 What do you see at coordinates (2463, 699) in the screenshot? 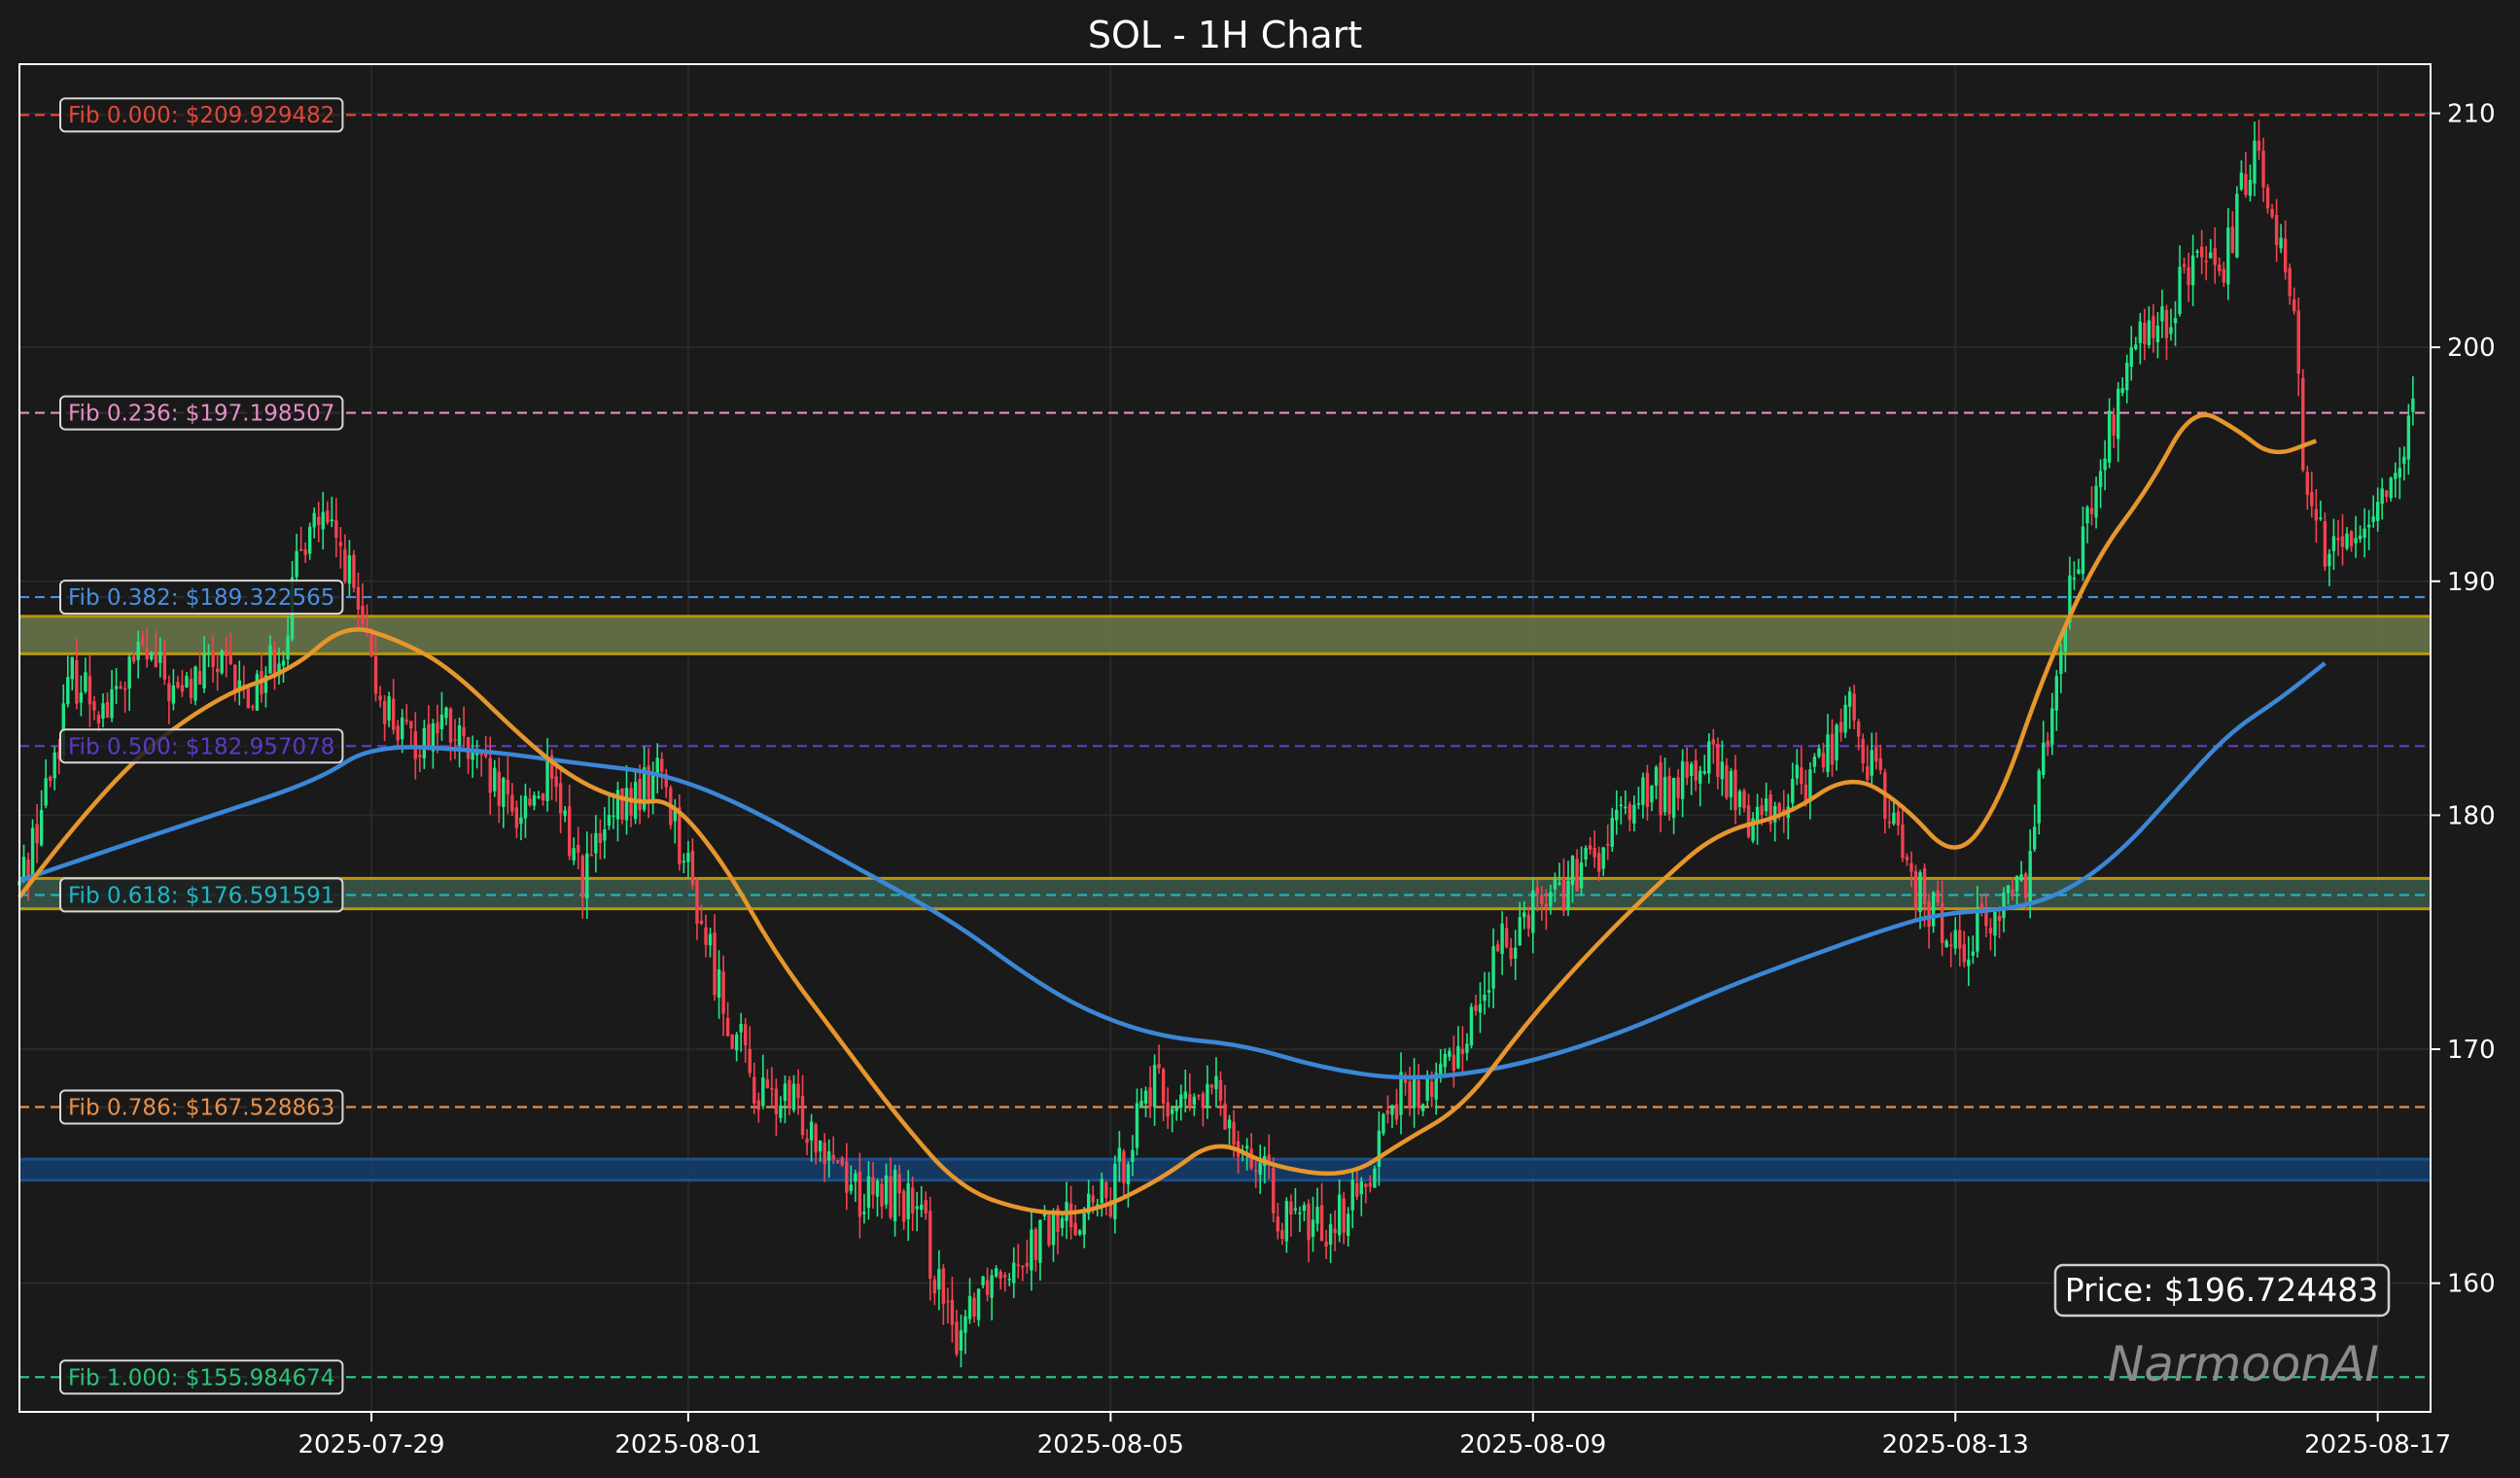
I see `y-axis: 160 170 180 190 200 210` at bounding box center [2463, 699].